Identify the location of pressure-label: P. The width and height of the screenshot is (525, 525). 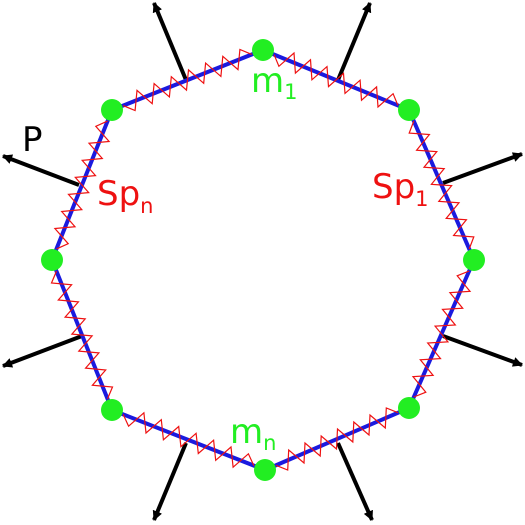
(32, 140).